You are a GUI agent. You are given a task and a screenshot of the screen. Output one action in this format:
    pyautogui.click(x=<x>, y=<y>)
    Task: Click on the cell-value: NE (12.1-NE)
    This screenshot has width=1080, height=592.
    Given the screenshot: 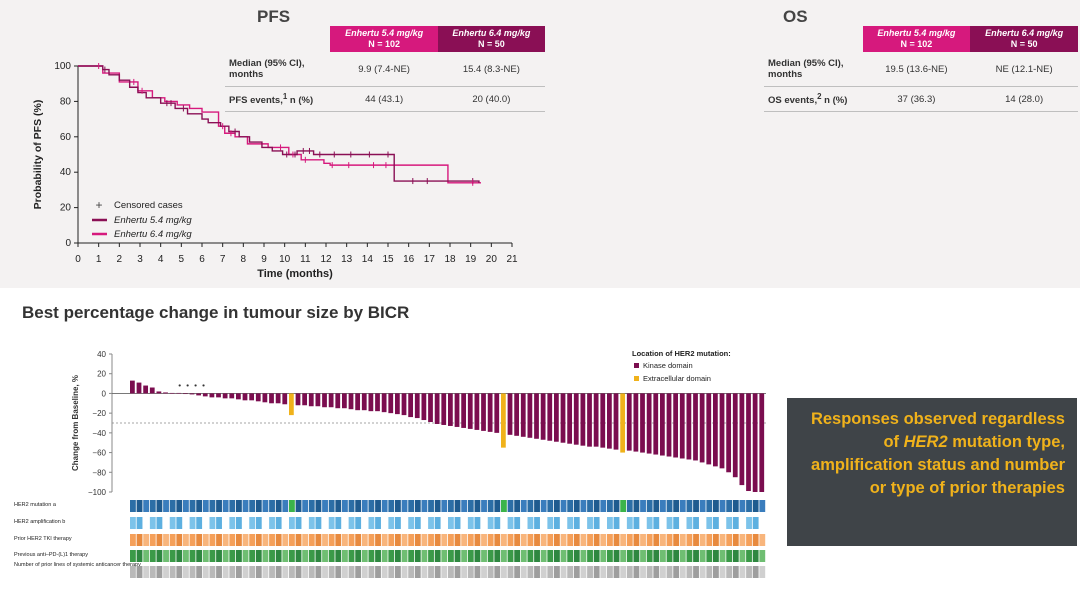 What is the action you would take?
    pyautogui.click(x=1024, y=69)
    